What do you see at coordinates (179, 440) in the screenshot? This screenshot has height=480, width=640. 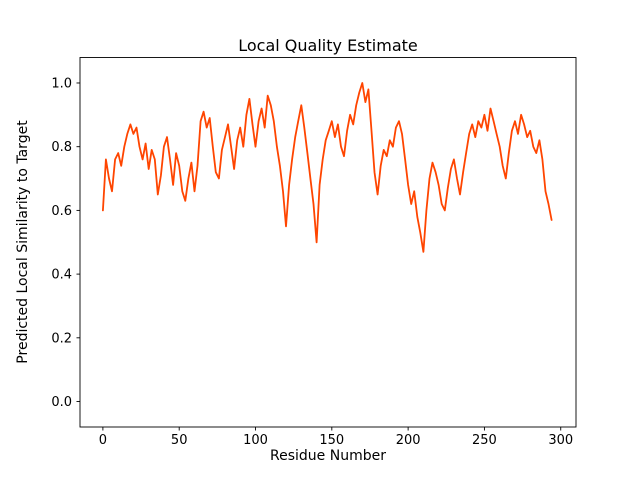 I see `x-tick-label: 50` at bounding box center [179, 440].